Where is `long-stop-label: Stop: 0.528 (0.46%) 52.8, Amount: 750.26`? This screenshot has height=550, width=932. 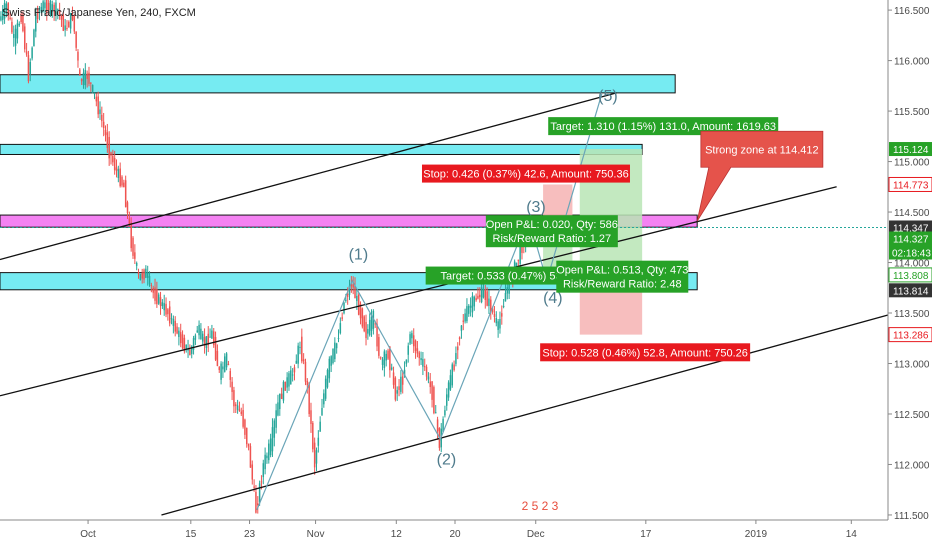
long-stop-label: Stop: 0.528 (0.46%) 52.8, Amount: 750.26 is located at coordinates (644, 353).